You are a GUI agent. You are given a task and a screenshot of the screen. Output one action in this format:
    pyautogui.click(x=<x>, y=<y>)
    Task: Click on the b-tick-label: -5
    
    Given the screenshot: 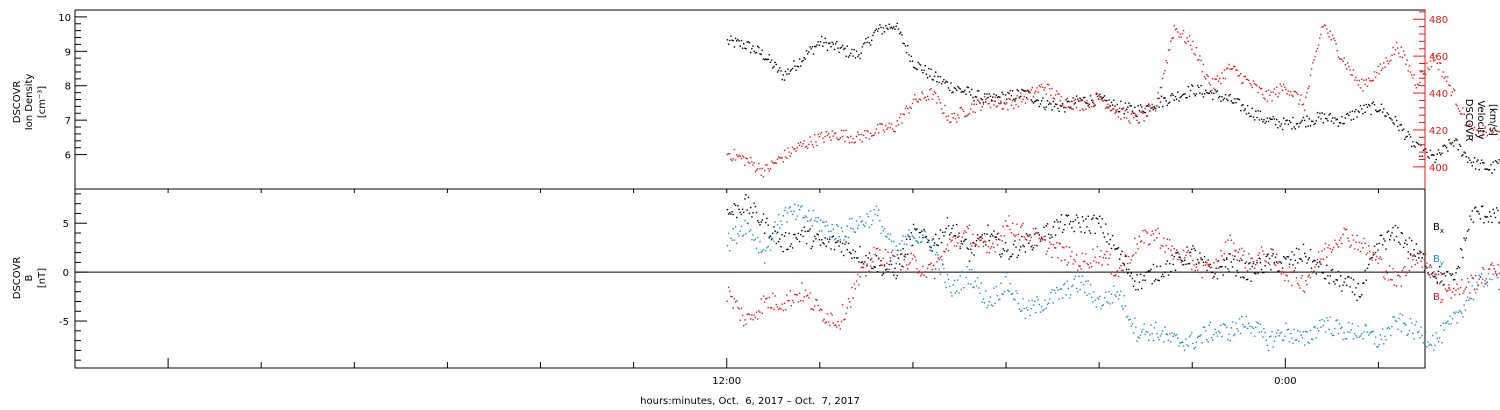 What is the action you would take?
    pyautogui.click(x=64, y=322)
    